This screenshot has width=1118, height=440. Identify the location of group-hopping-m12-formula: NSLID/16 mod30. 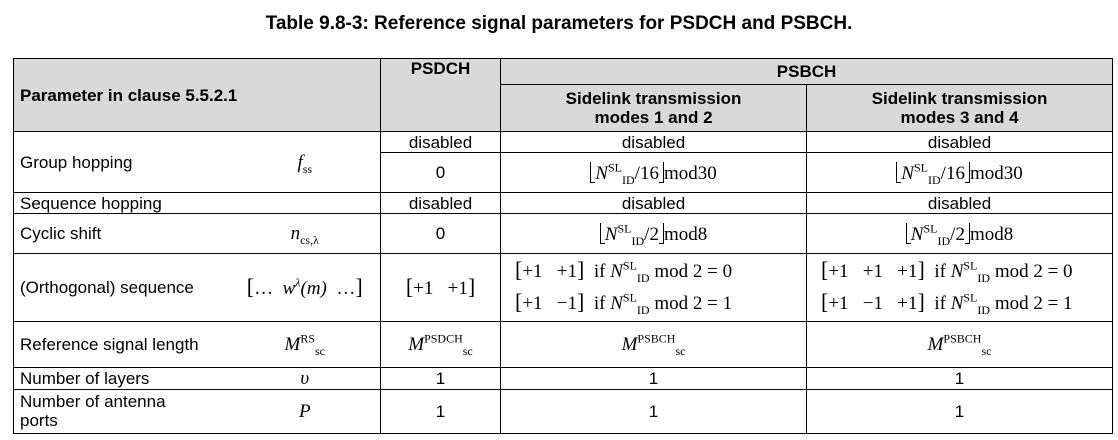
(654, 173).